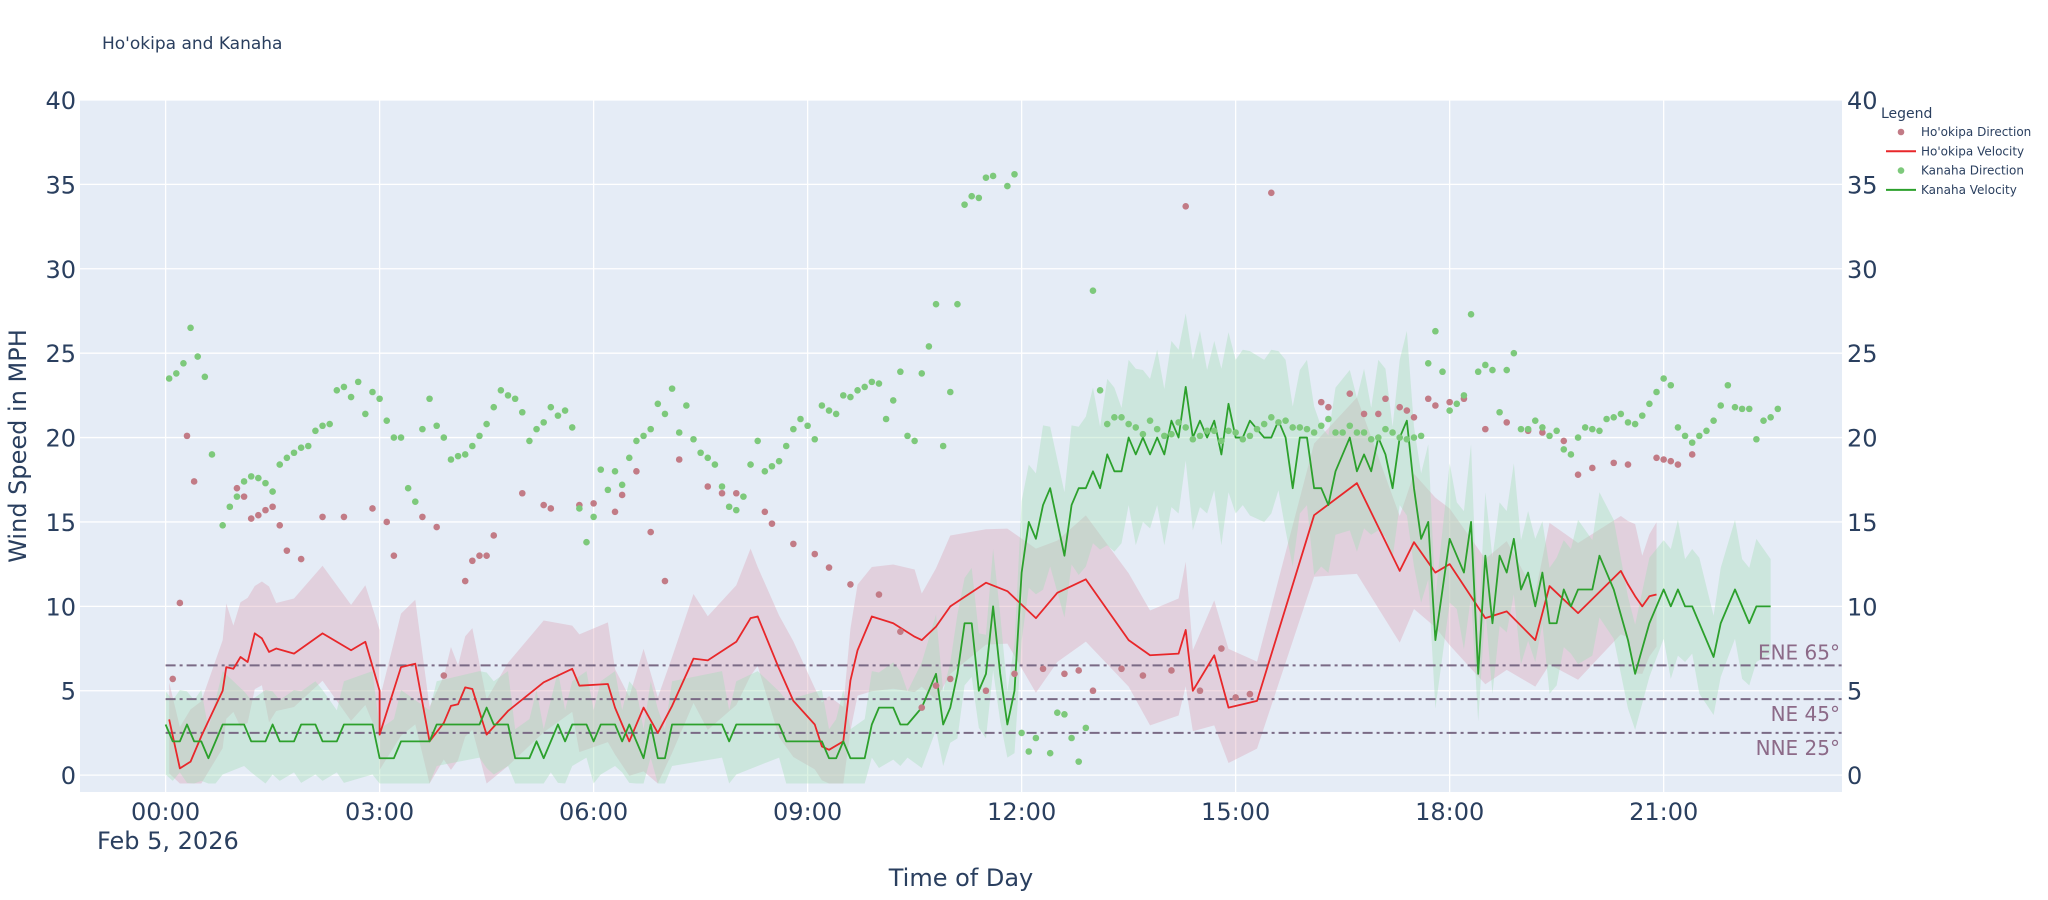 Image resolution: width=2048 pixels, height=900 pixels. I want to click on x-tick-label: 15:00, so click(1235, 812).